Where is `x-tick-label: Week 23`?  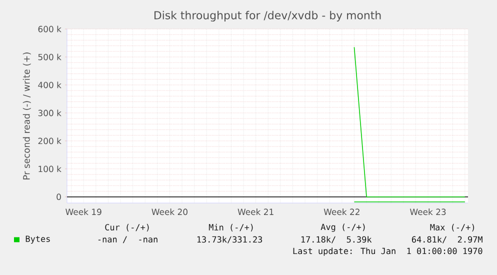
x-tick-label: Week 23 is located at coordinates (428, 212).